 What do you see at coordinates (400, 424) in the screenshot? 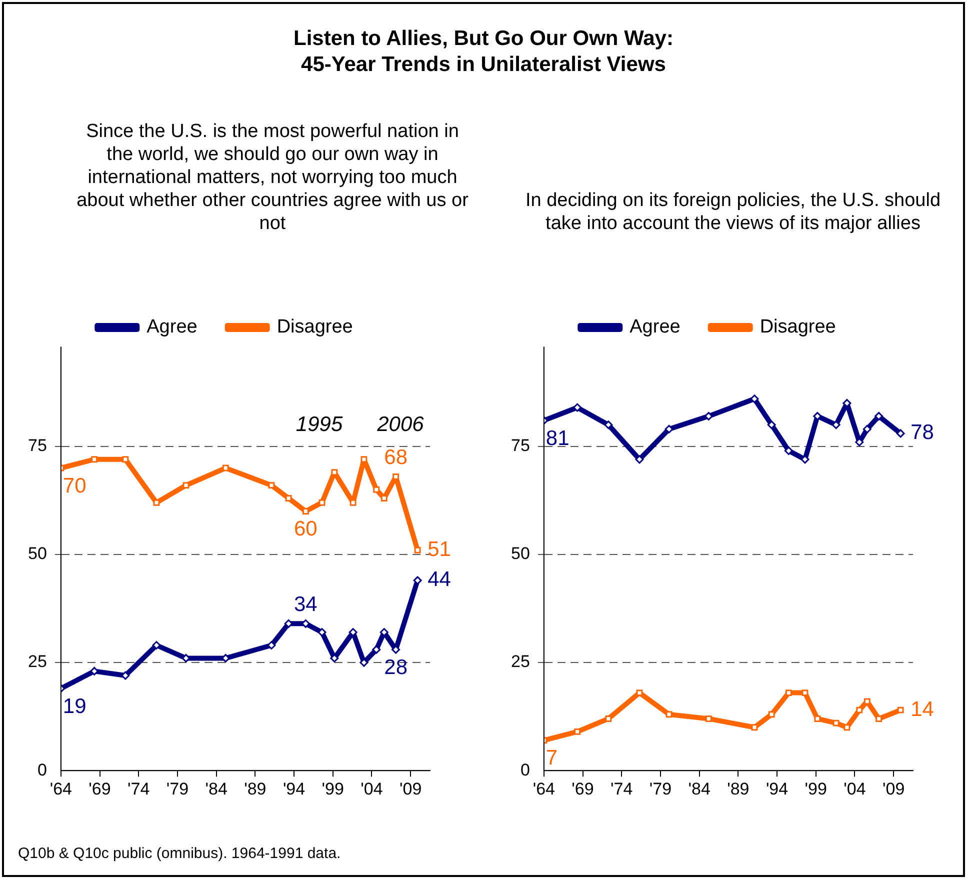
I see `annotation: 2006` at bounding box center [400, 424].